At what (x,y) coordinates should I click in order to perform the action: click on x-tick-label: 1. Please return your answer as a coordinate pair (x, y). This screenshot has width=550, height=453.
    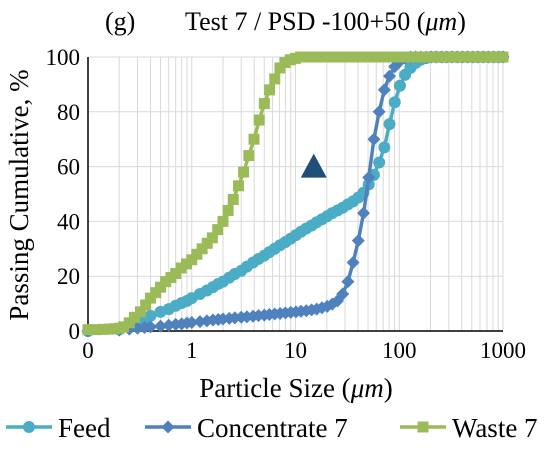
    Looking at the image, I should click on (192, 350).